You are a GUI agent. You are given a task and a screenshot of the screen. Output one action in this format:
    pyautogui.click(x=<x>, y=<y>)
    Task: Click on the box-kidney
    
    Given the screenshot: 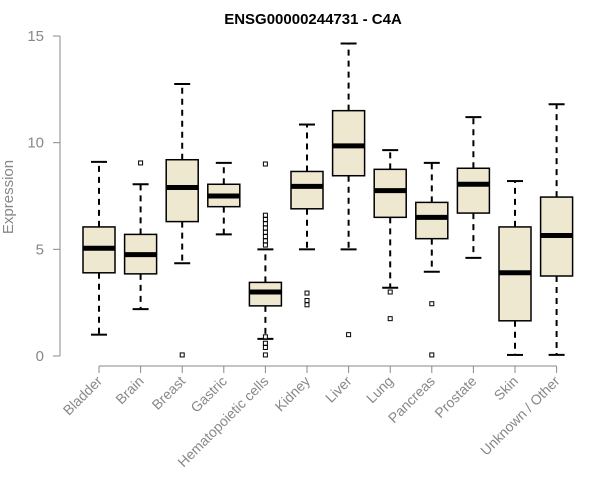 What is the action you would take?
    pyautogui.click(x=307, y=215)
    